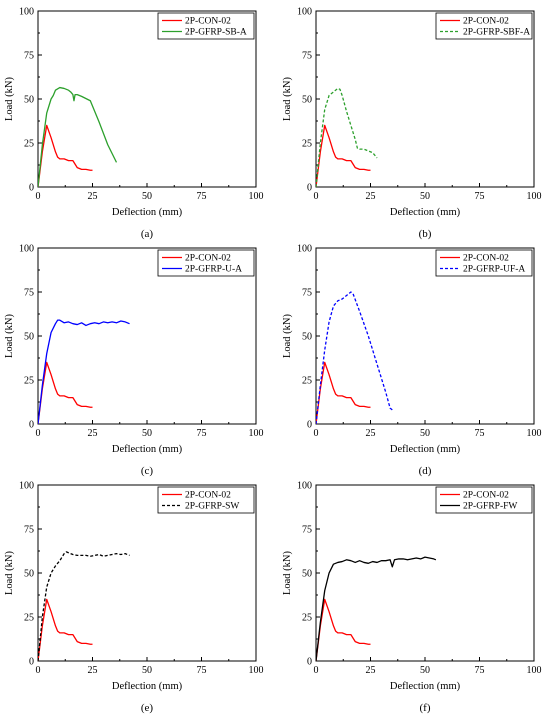  Describe the element at coordinates (213, 270) in the screenshot. I see `legend-entry: 2P-GFRP-U-A` at that location.